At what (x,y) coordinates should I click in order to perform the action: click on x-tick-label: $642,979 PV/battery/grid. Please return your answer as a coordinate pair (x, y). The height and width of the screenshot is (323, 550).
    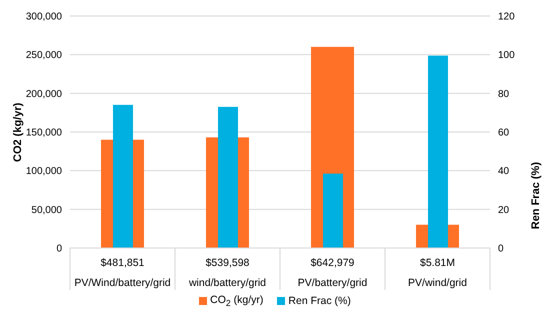
    Looking at the image, I should click on (333, 273).